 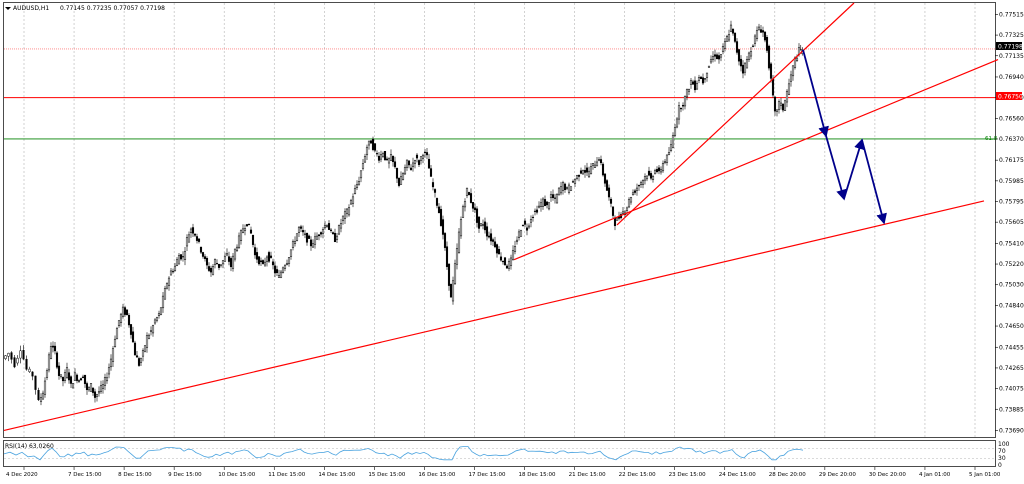 I want to click on rsi-level-100: 100, so click(x=1004, y=444).